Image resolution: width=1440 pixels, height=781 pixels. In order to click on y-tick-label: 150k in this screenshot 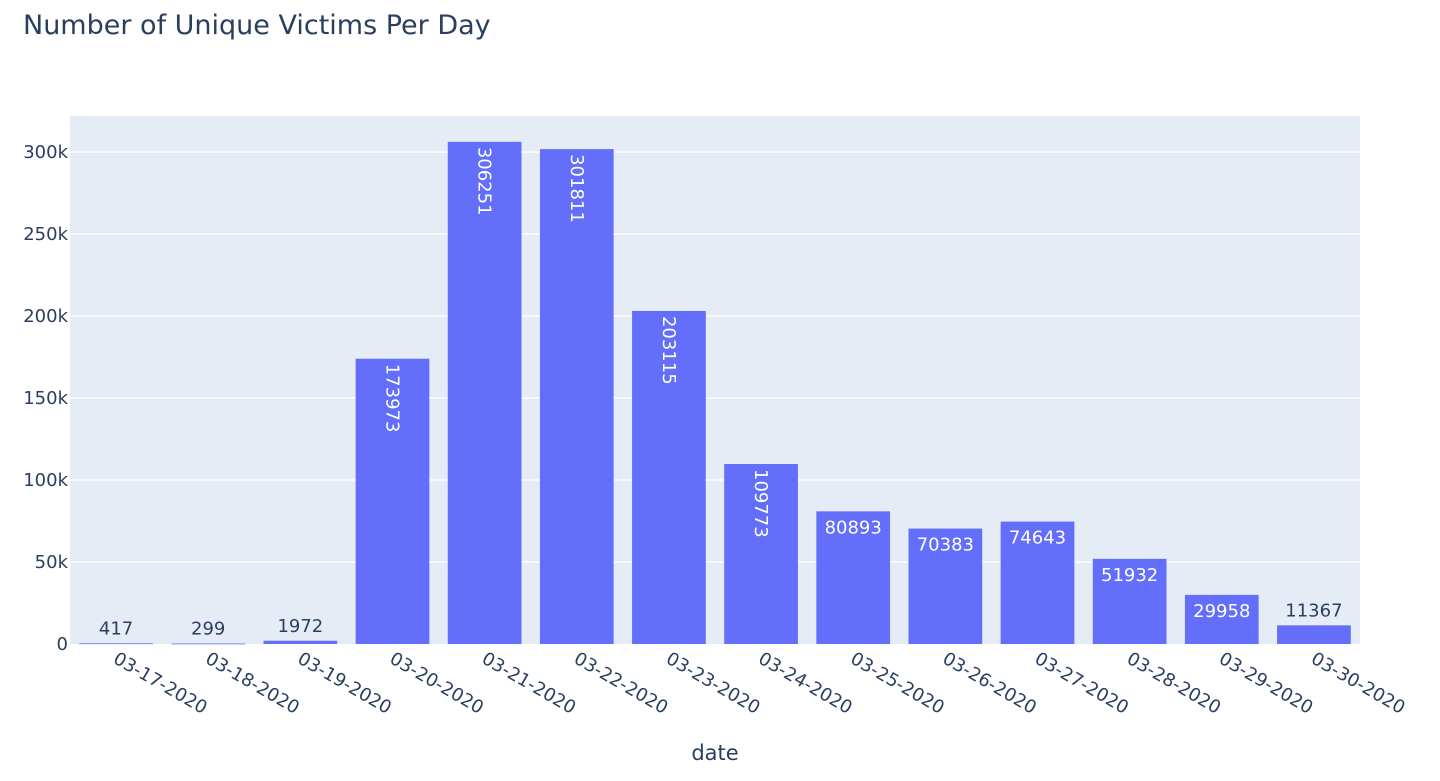, I will do `click(45, 398)`.